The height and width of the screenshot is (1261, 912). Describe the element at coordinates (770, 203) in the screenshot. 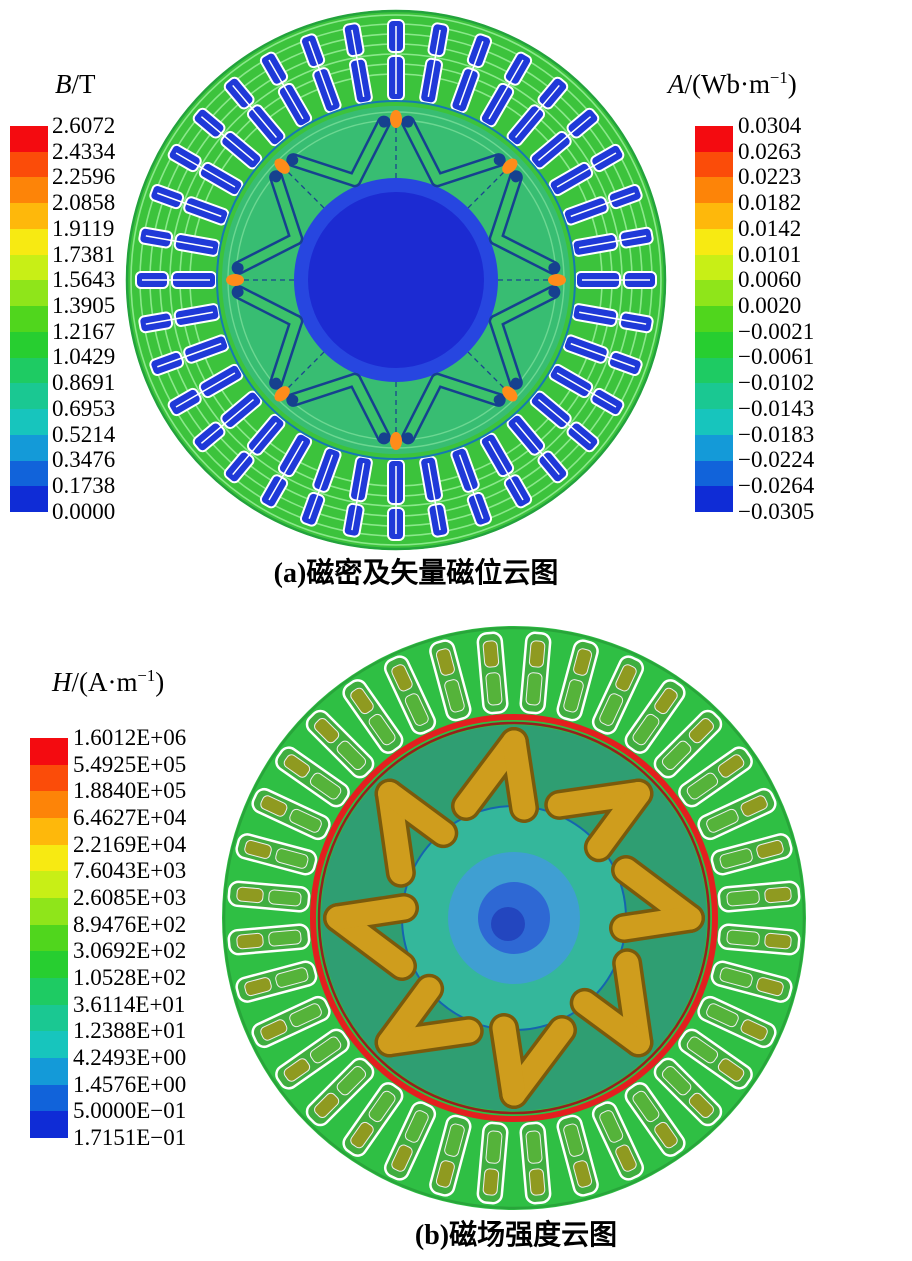

I see `legend-value: 0.0182` at that location.